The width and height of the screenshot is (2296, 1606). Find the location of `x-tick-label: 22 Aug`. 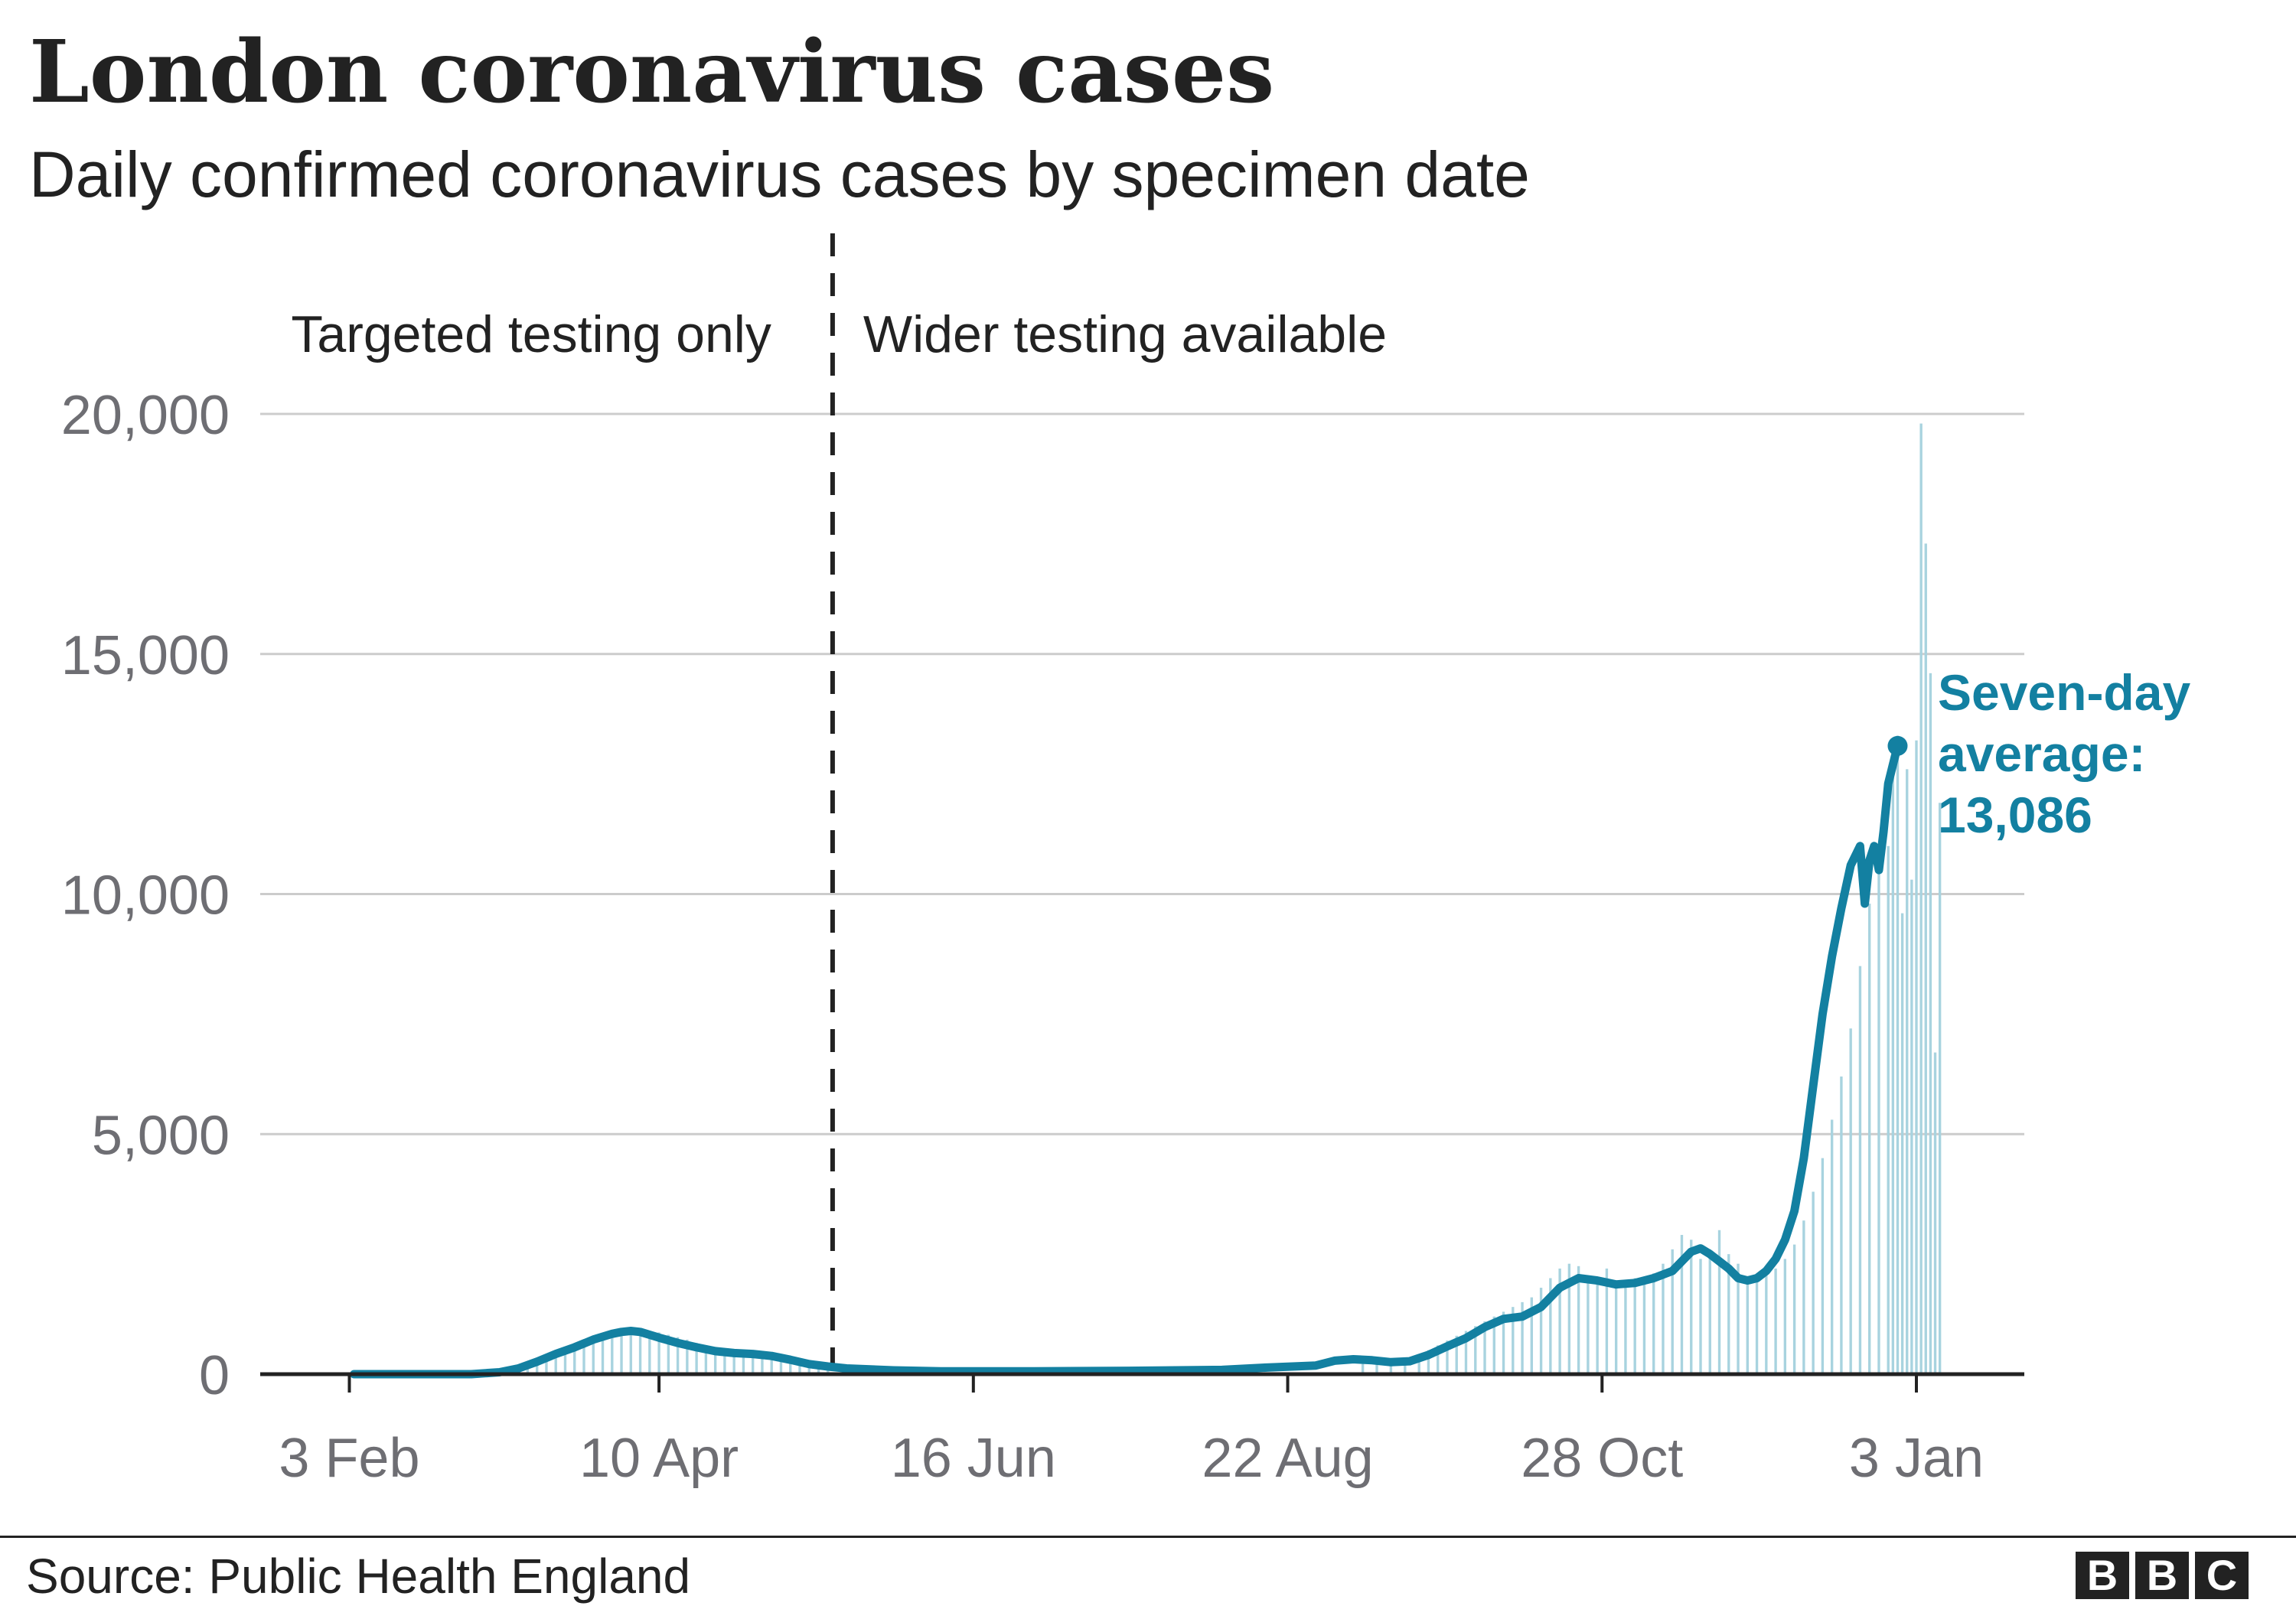

x-tick-label: 22 Aug is located at coordinates (1287, 1458).